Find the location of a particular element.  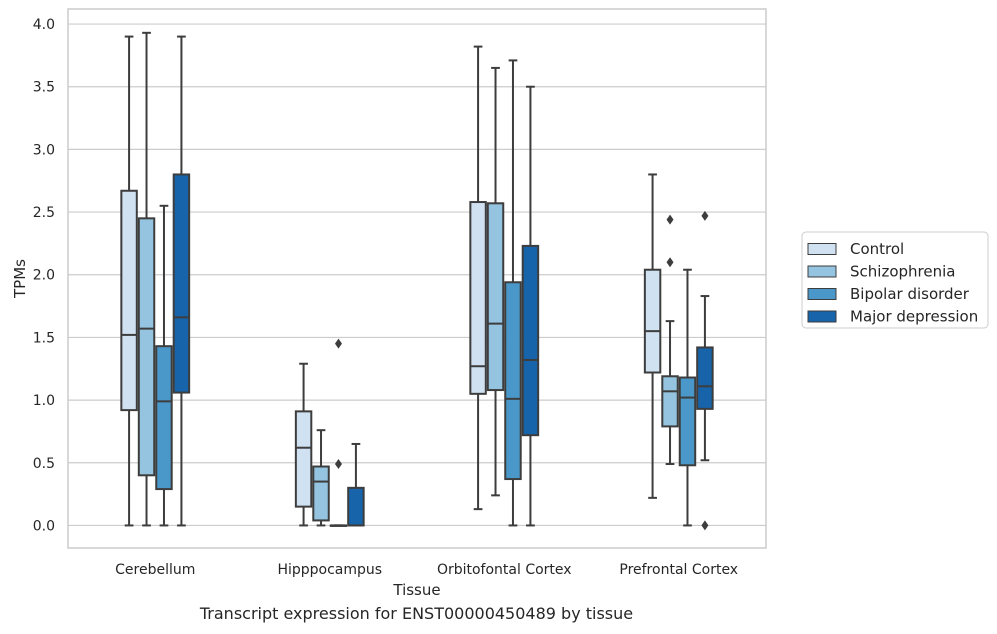

legend-label: Control is located at coordinates (877, 249).